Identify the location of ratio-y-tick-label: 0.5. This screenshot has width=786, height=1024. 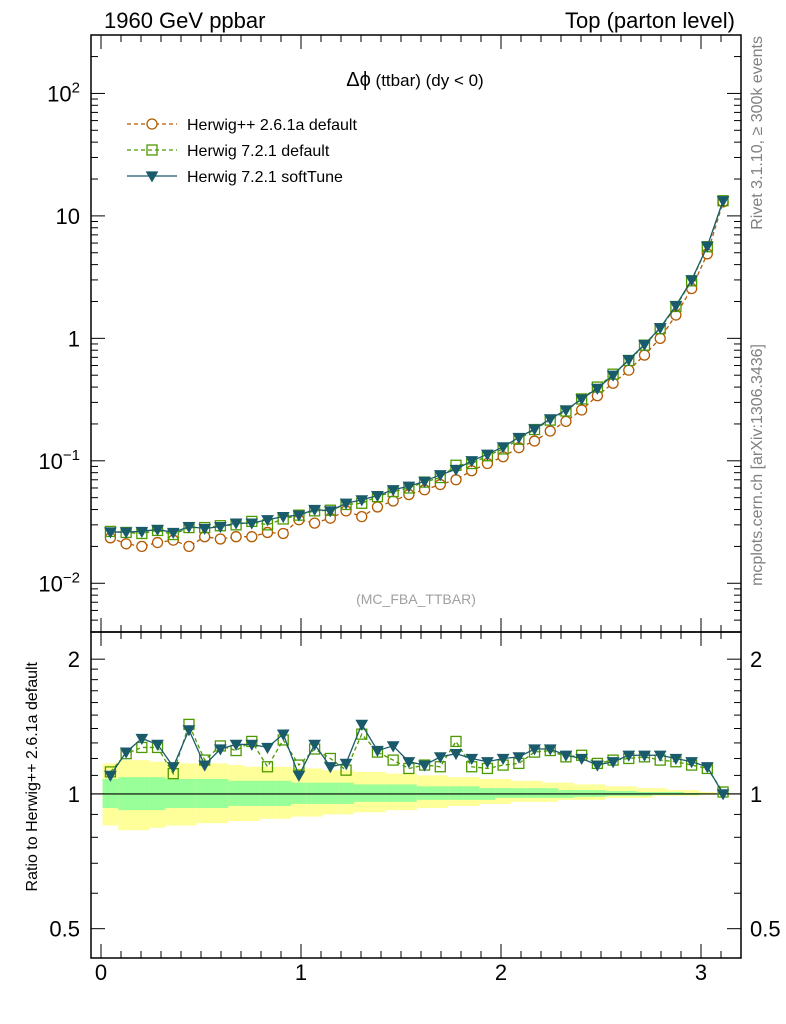
(64, 929).